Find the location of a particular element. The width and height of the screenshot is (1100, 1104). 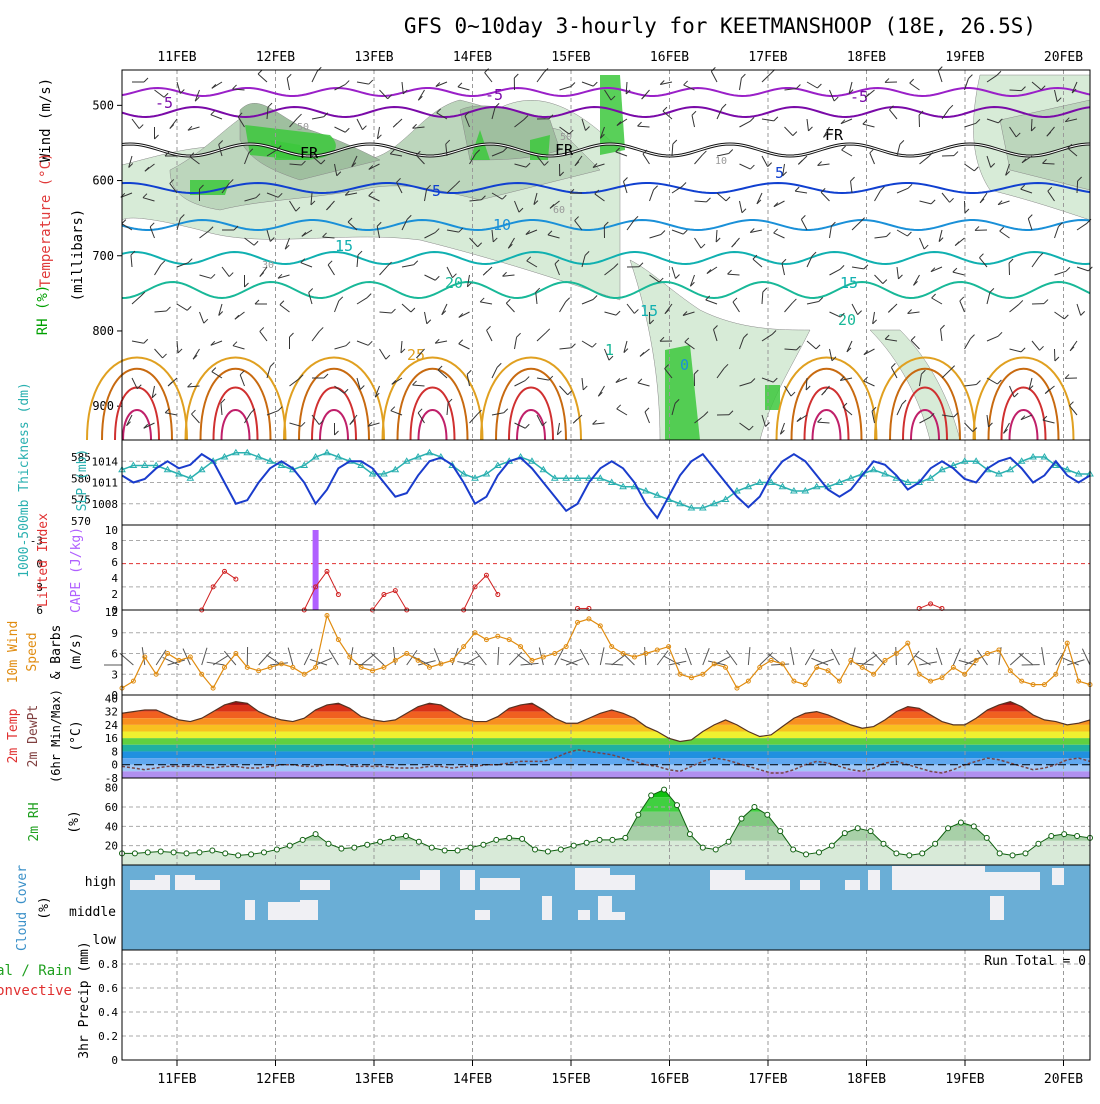

contour-label: 50 is located at coordinates (303, 127).